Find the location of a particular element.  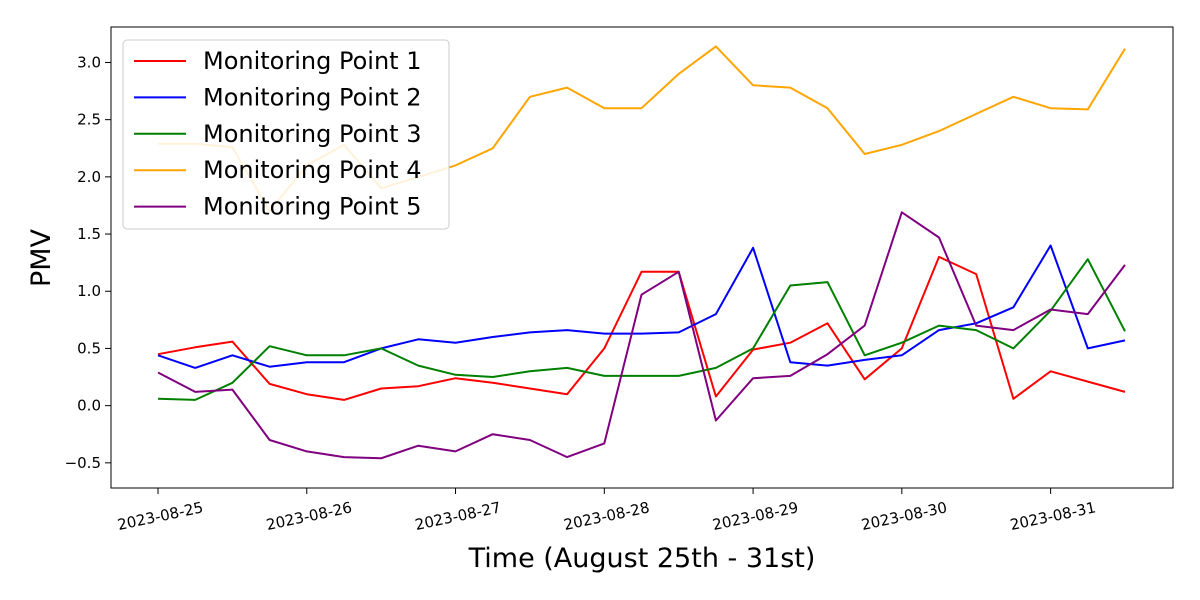

y-axis-ticks: −0.5 0.0 0.5 1.0 1.5 2.0 2.5 3.0 is located at coordinates (88, 262).